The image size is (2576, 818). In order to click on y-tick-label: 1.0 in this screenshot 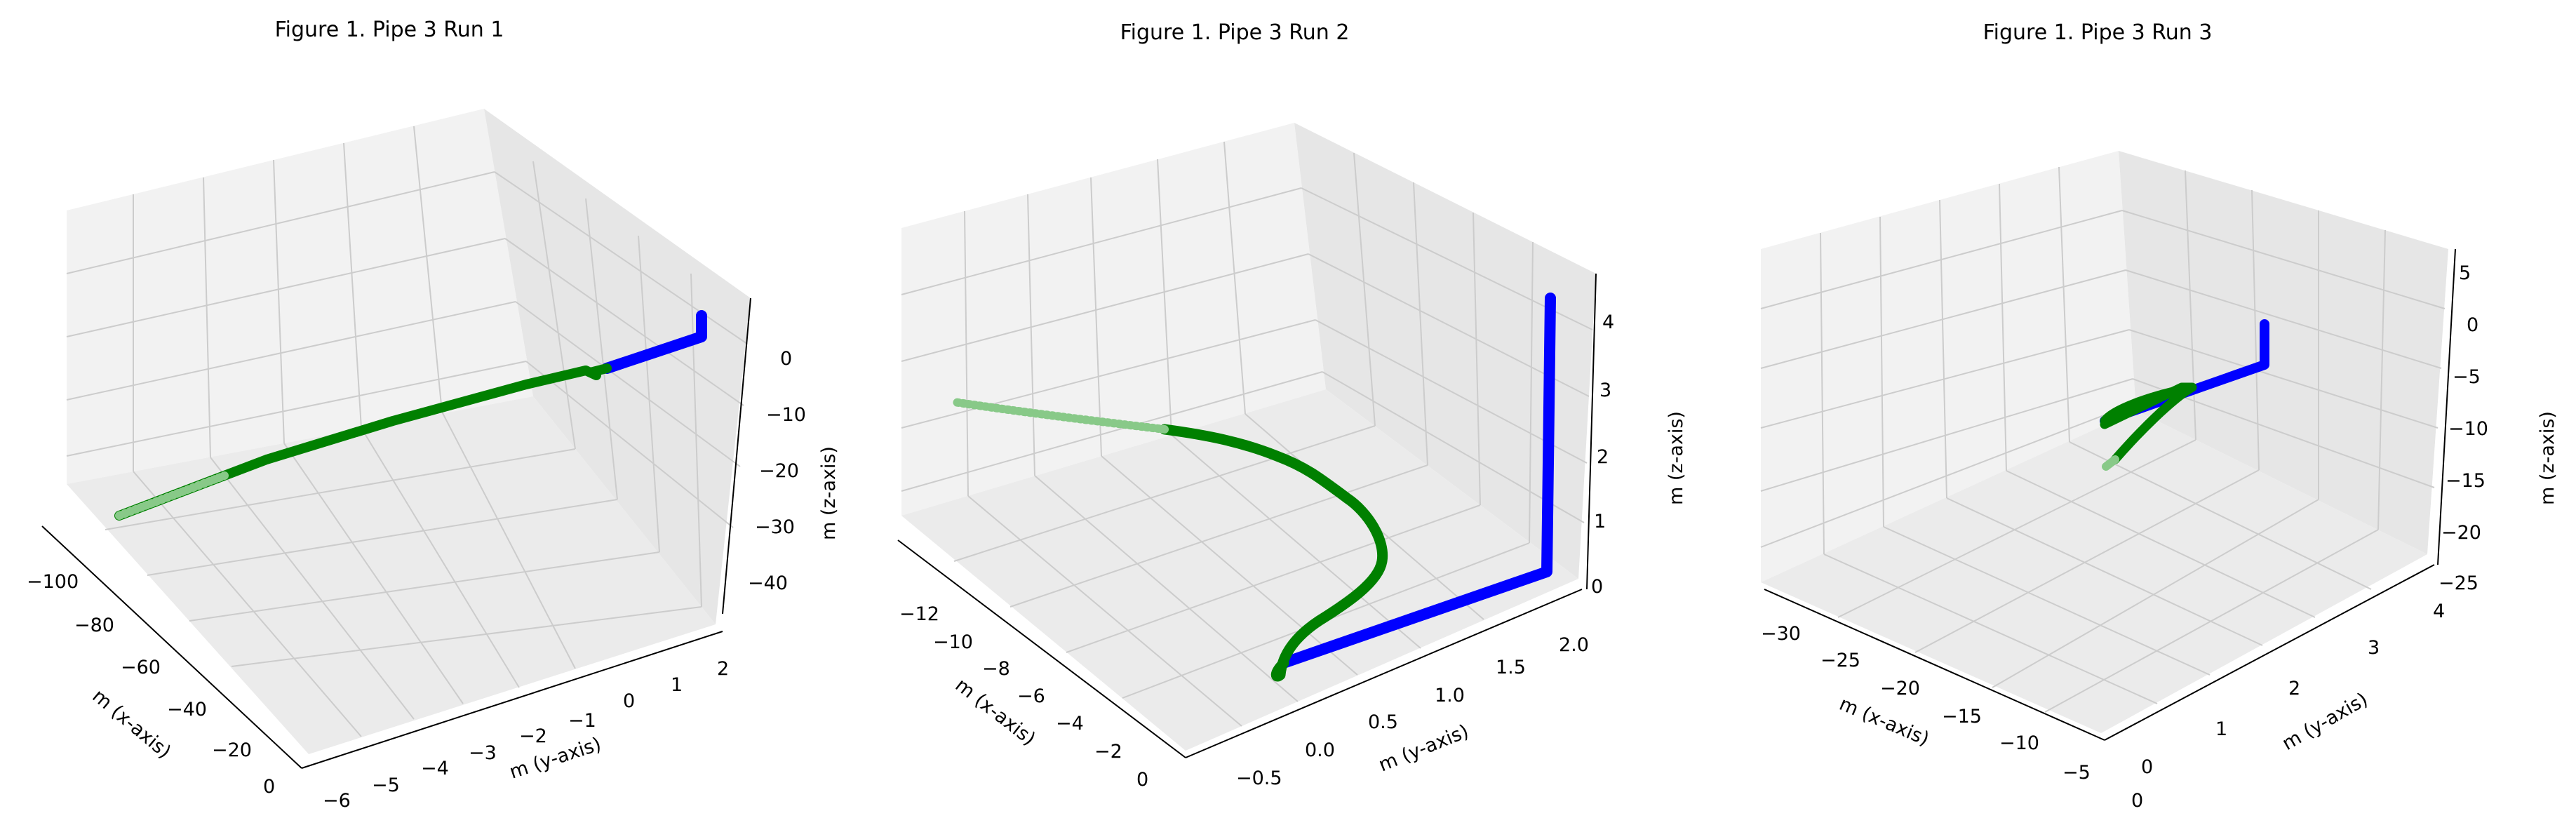, I will do `click(1450, 695)`.